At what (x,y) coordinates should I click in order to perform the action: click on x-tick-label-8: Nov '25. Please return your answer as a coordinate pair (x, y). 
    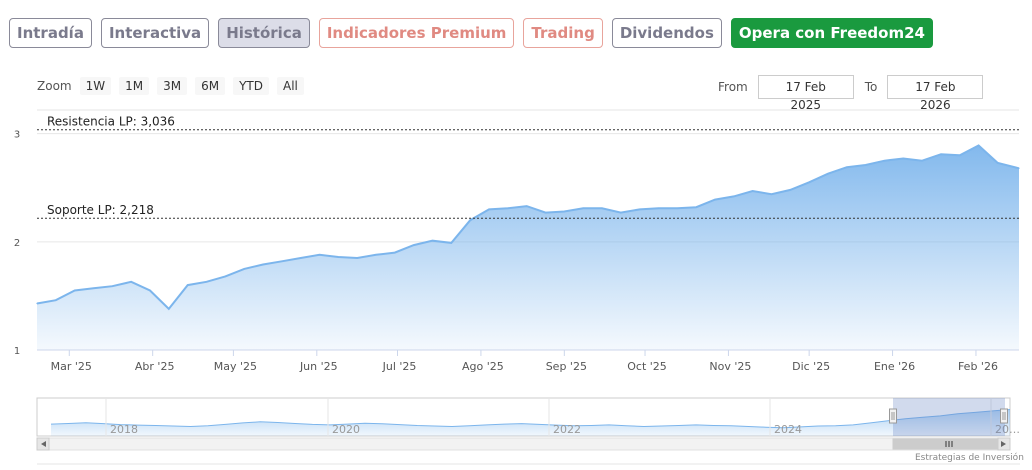
    Looking at the image, I should click on (730, 366).